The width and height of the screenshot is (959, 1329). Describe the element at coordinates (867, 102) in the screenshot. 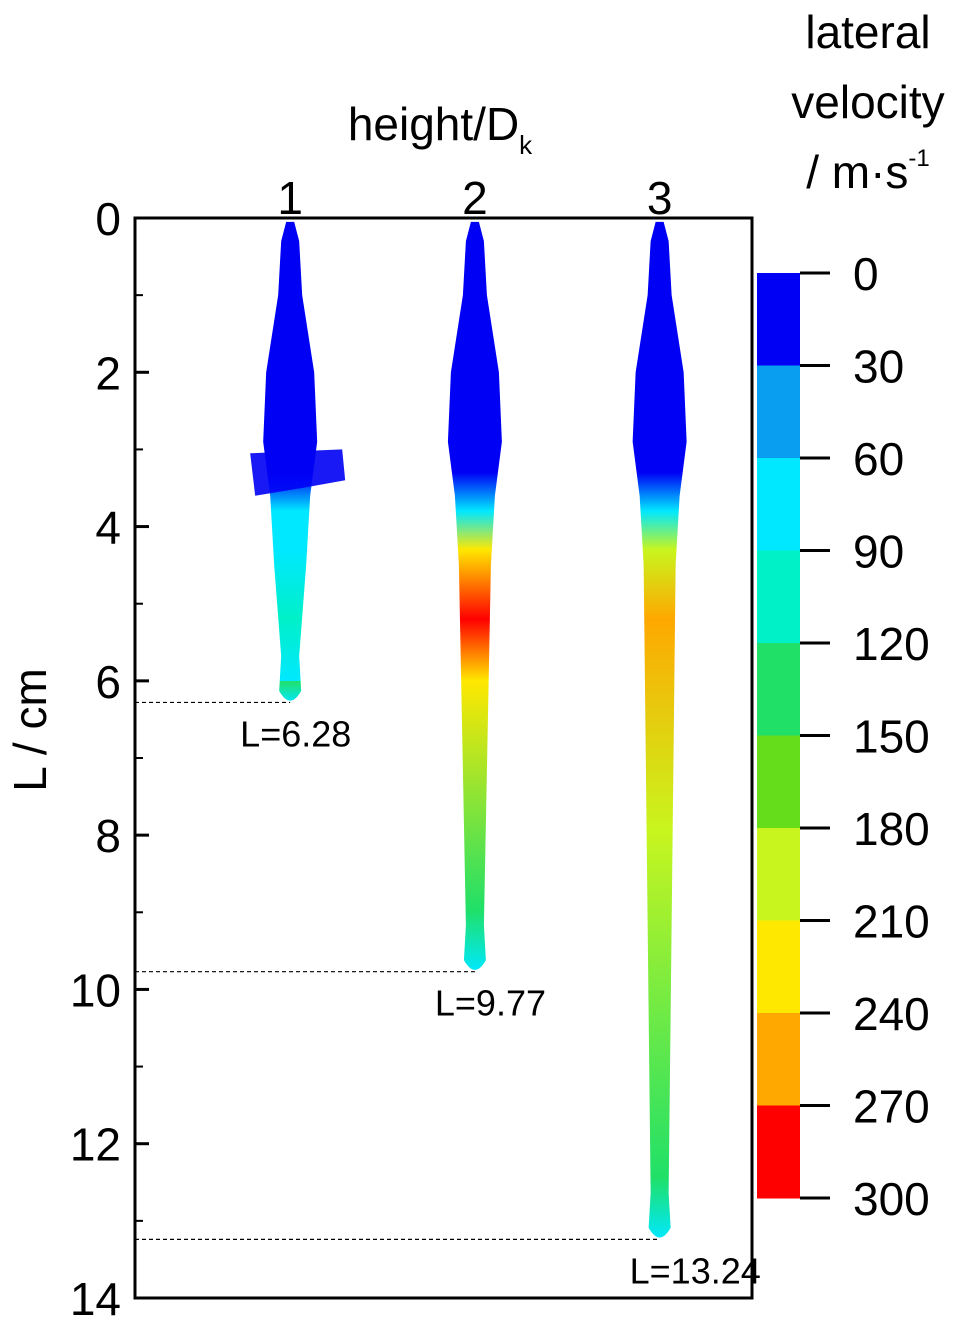

I see `colorbar-title: velocity` at that location.